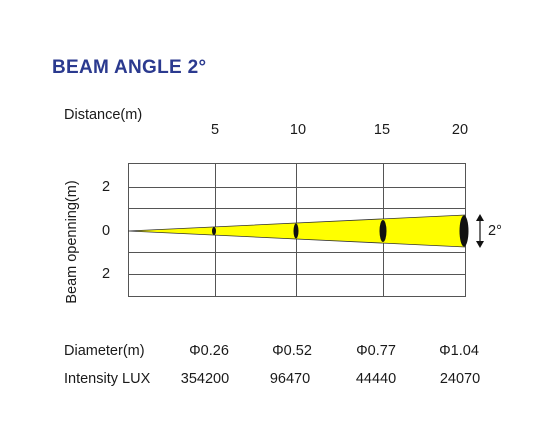 The height and width of the screenshot is (446, 558). I want to click on intensity-5m: 354200, so click(205, 379).